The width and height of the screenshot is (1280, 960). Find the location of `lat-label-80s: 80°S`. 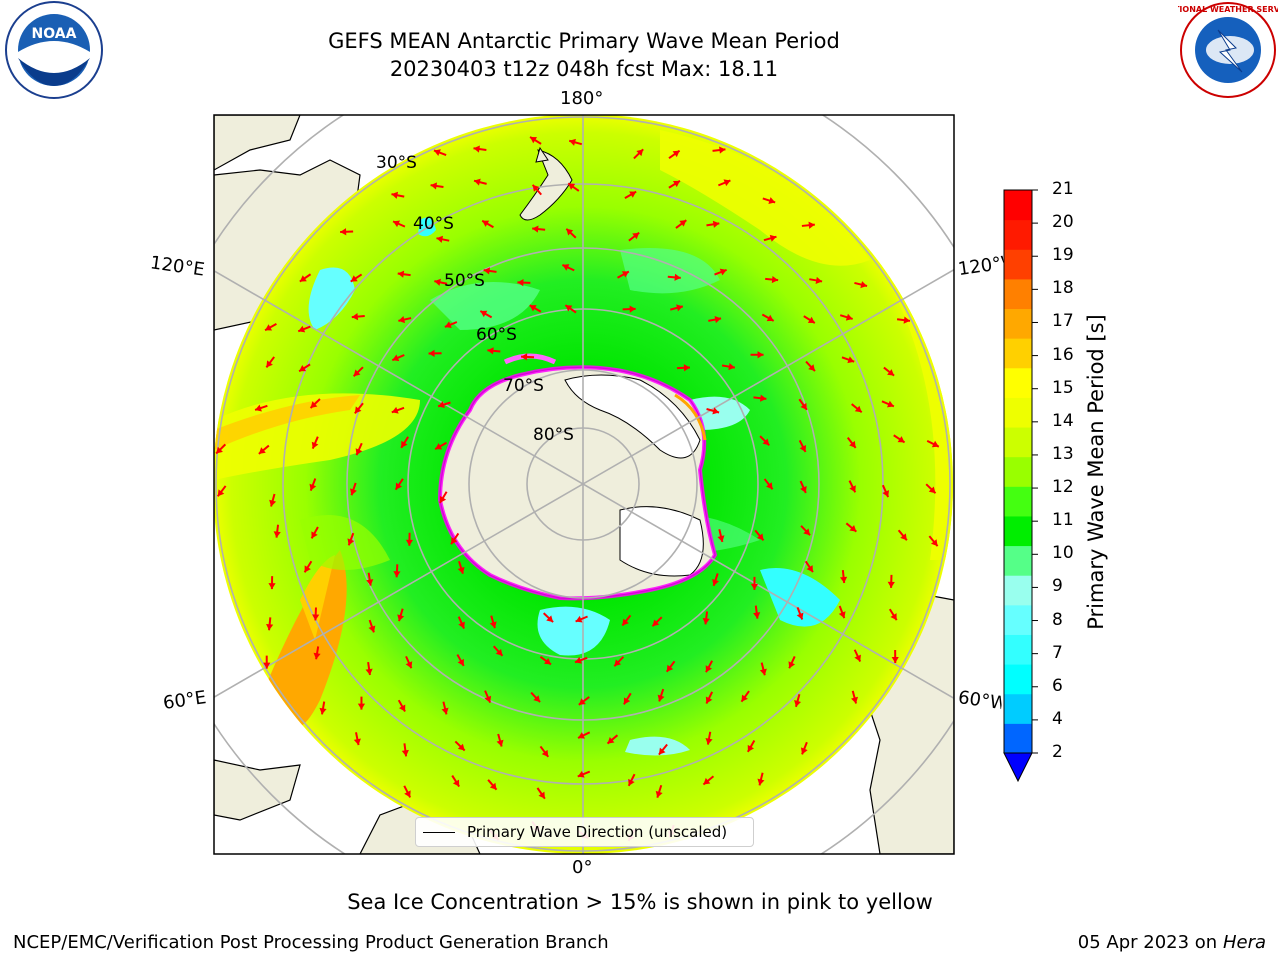

lat-label-80s: 80°S is located at coordinates (553, 435).